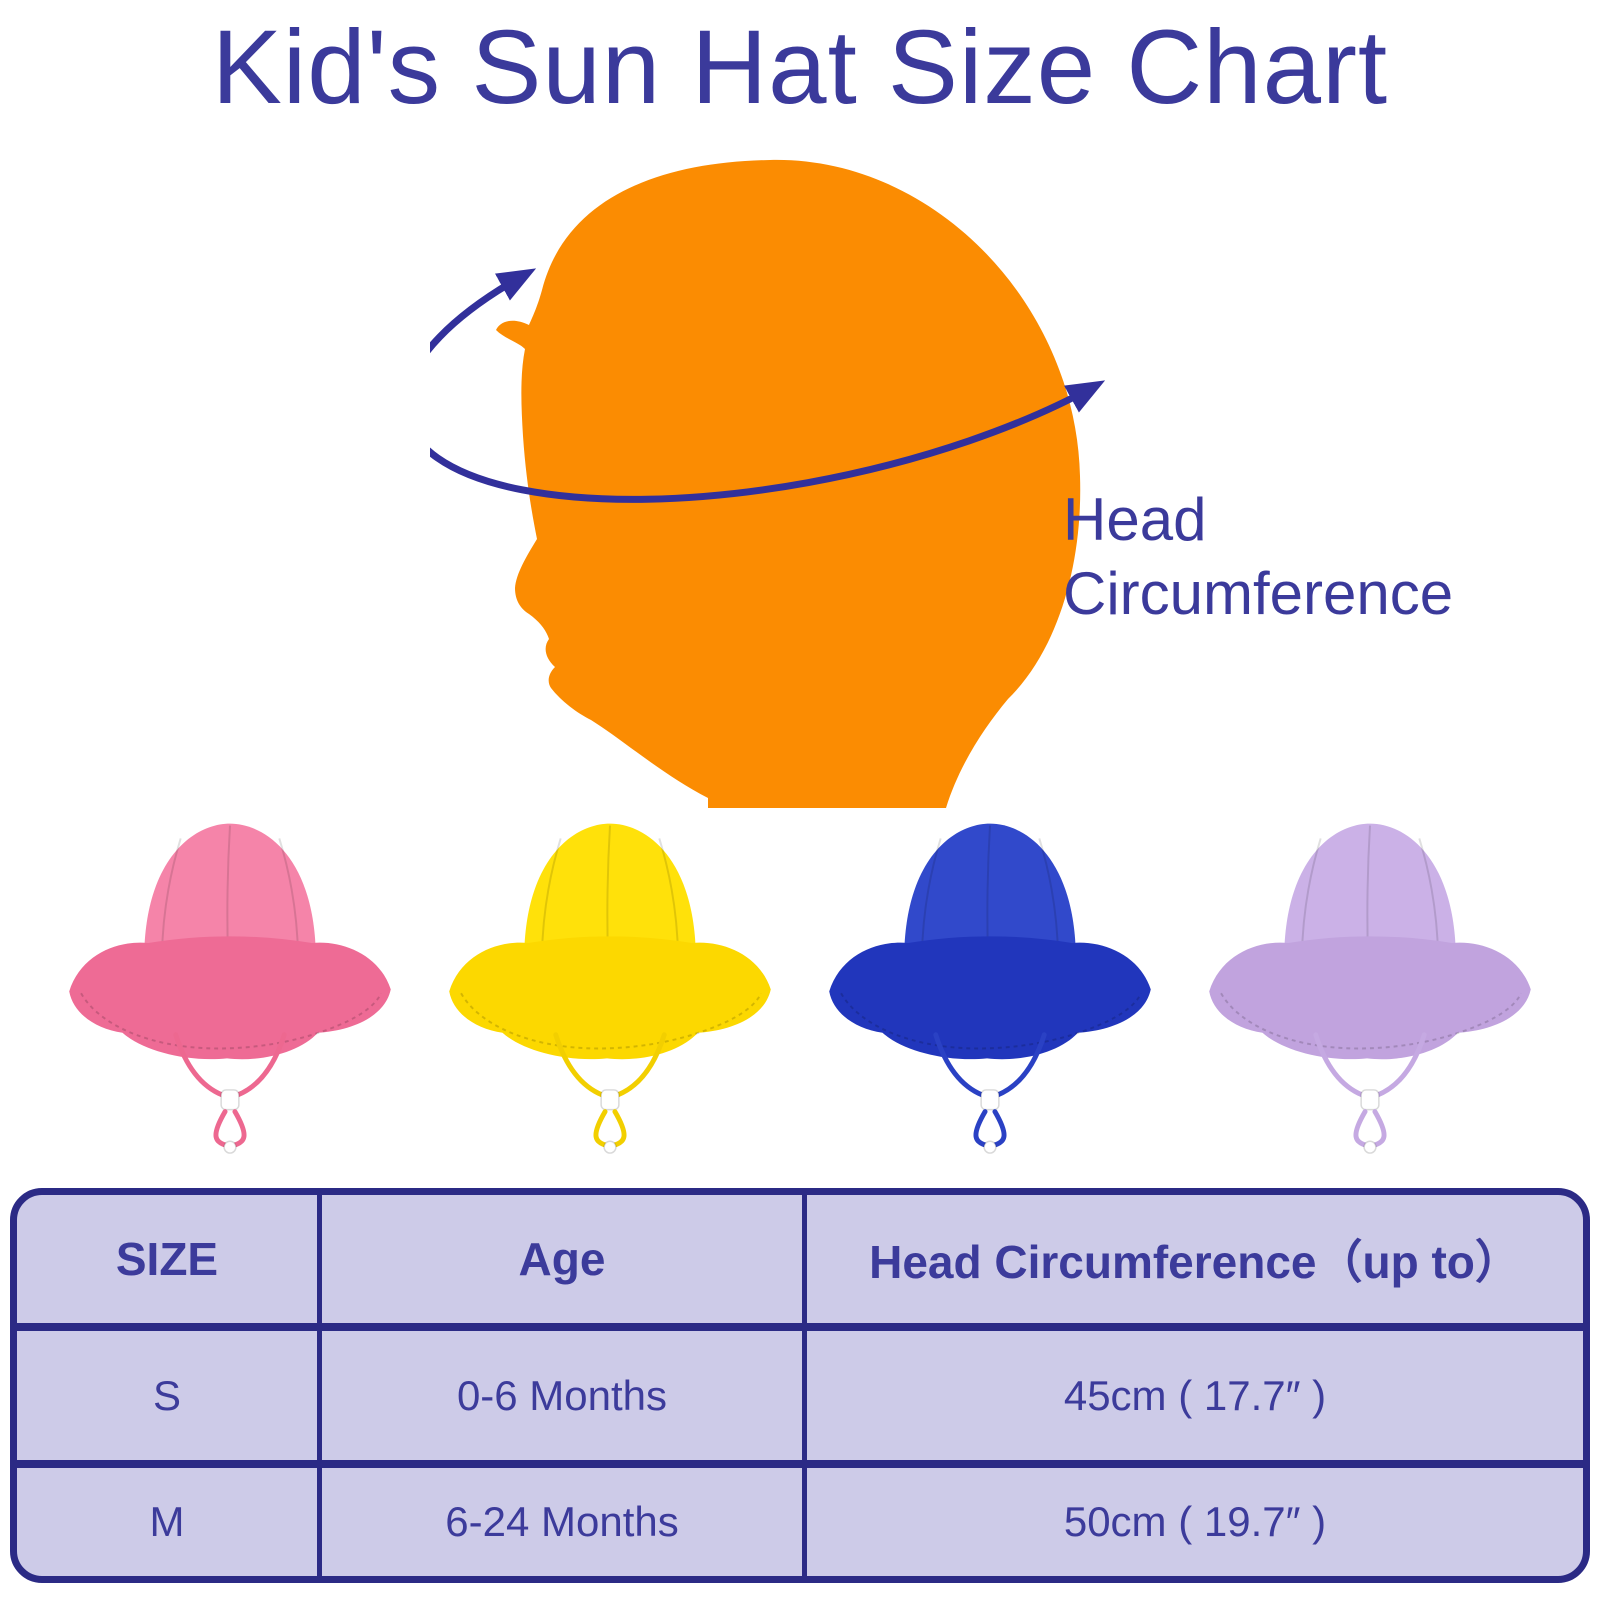 The height and width of the screenshot is (1600, 1600). Describe the element at coordinates (1258, 557) in the screenshot. I see `head-circumference-label: Head Circumference` at that location.